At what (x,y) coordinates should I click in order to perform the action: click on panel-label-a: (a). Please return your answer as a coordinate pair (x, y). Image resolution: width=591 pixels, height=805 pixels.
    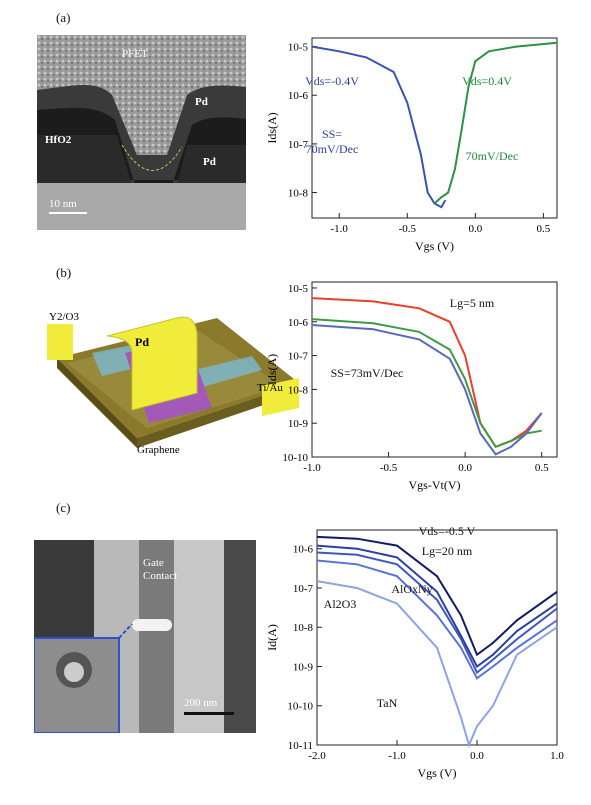
    Looking at the image, I should click on (63, 17).